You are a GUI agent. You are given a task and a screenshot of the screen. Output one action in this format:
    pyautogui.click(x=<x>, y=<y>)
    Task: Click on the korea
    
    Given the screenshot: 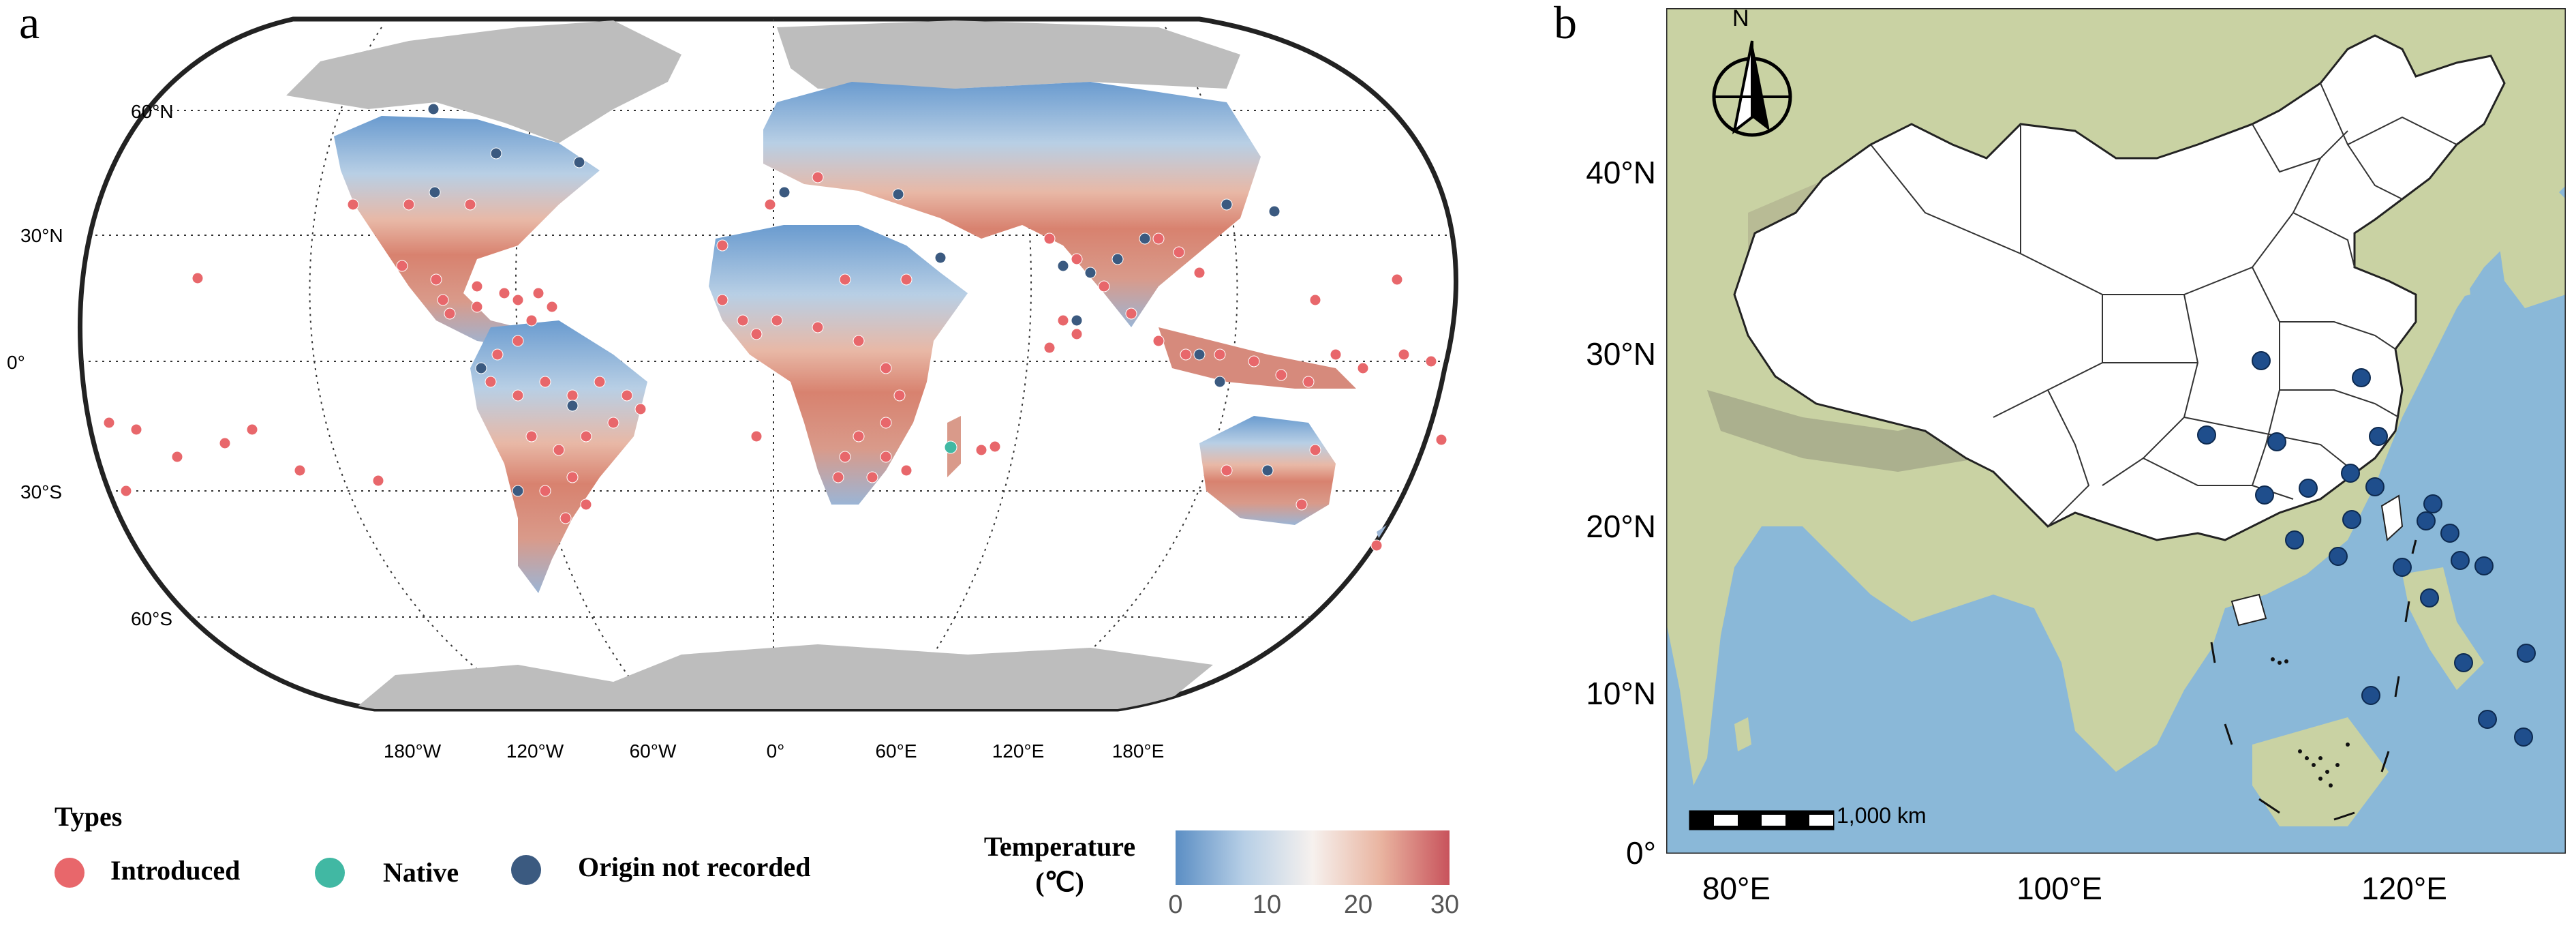 What is the action you would take?
    pyautogui.click(x=2453, y=267)
    